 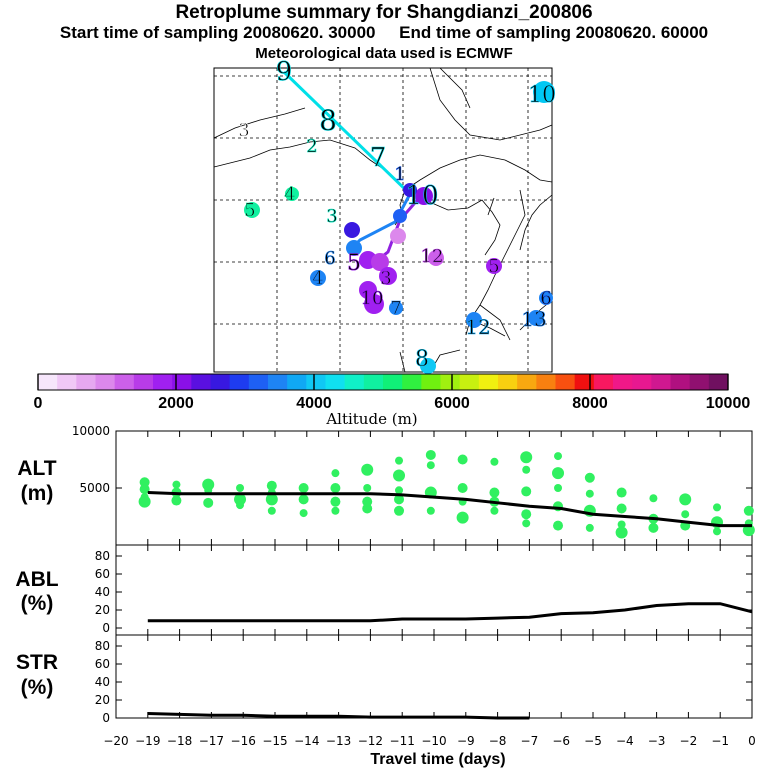 I want to click on str-y-axis: 0 20 40 60 80, so click(x=423, y=682).